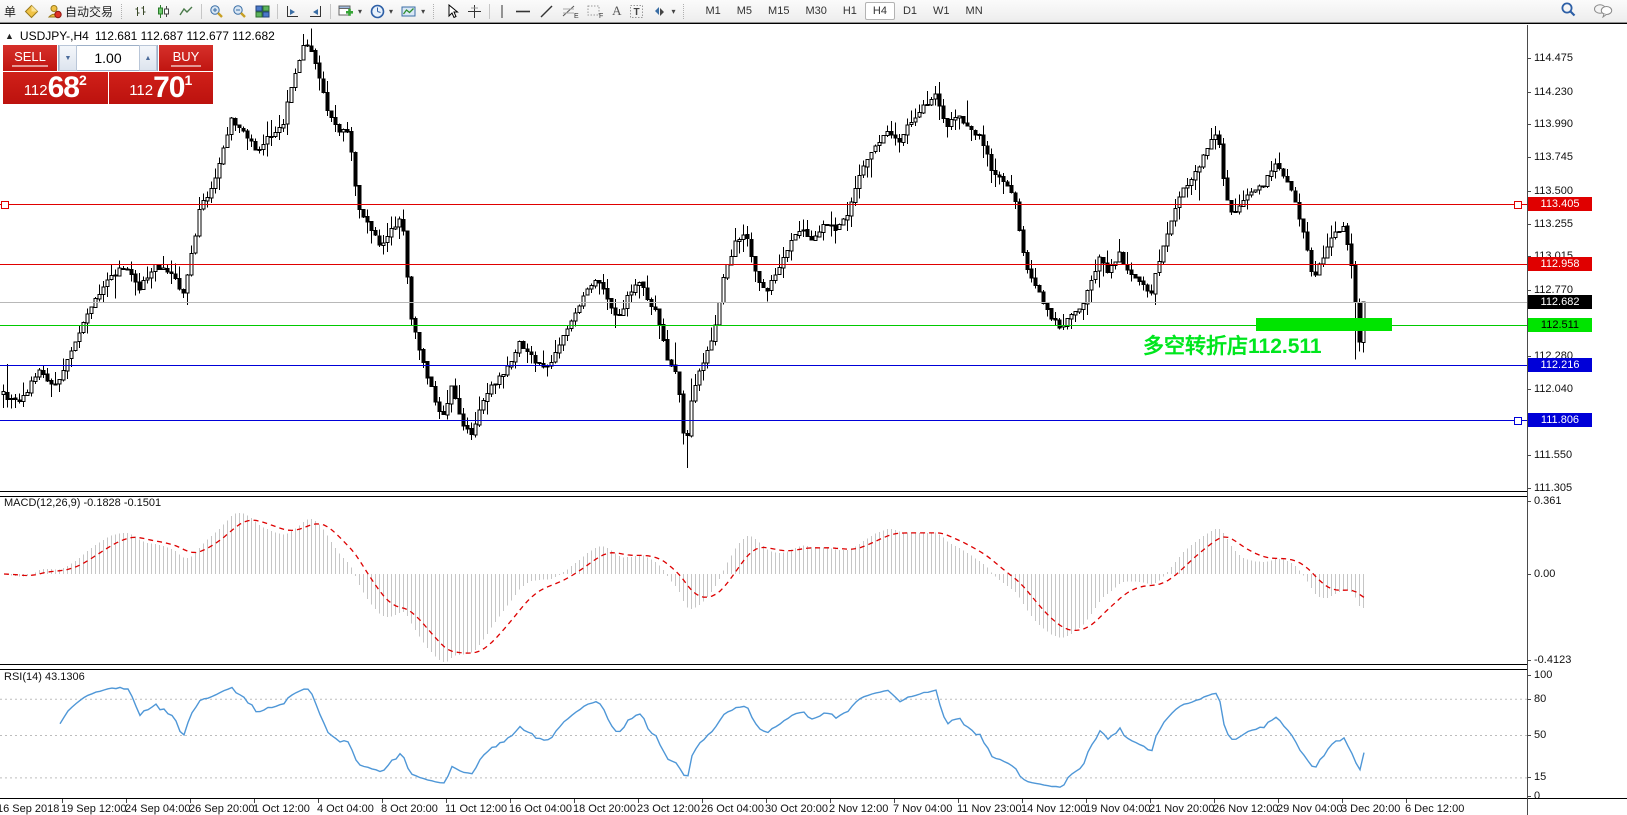  I want to click on periods-button: ▾, so click(381, 11).